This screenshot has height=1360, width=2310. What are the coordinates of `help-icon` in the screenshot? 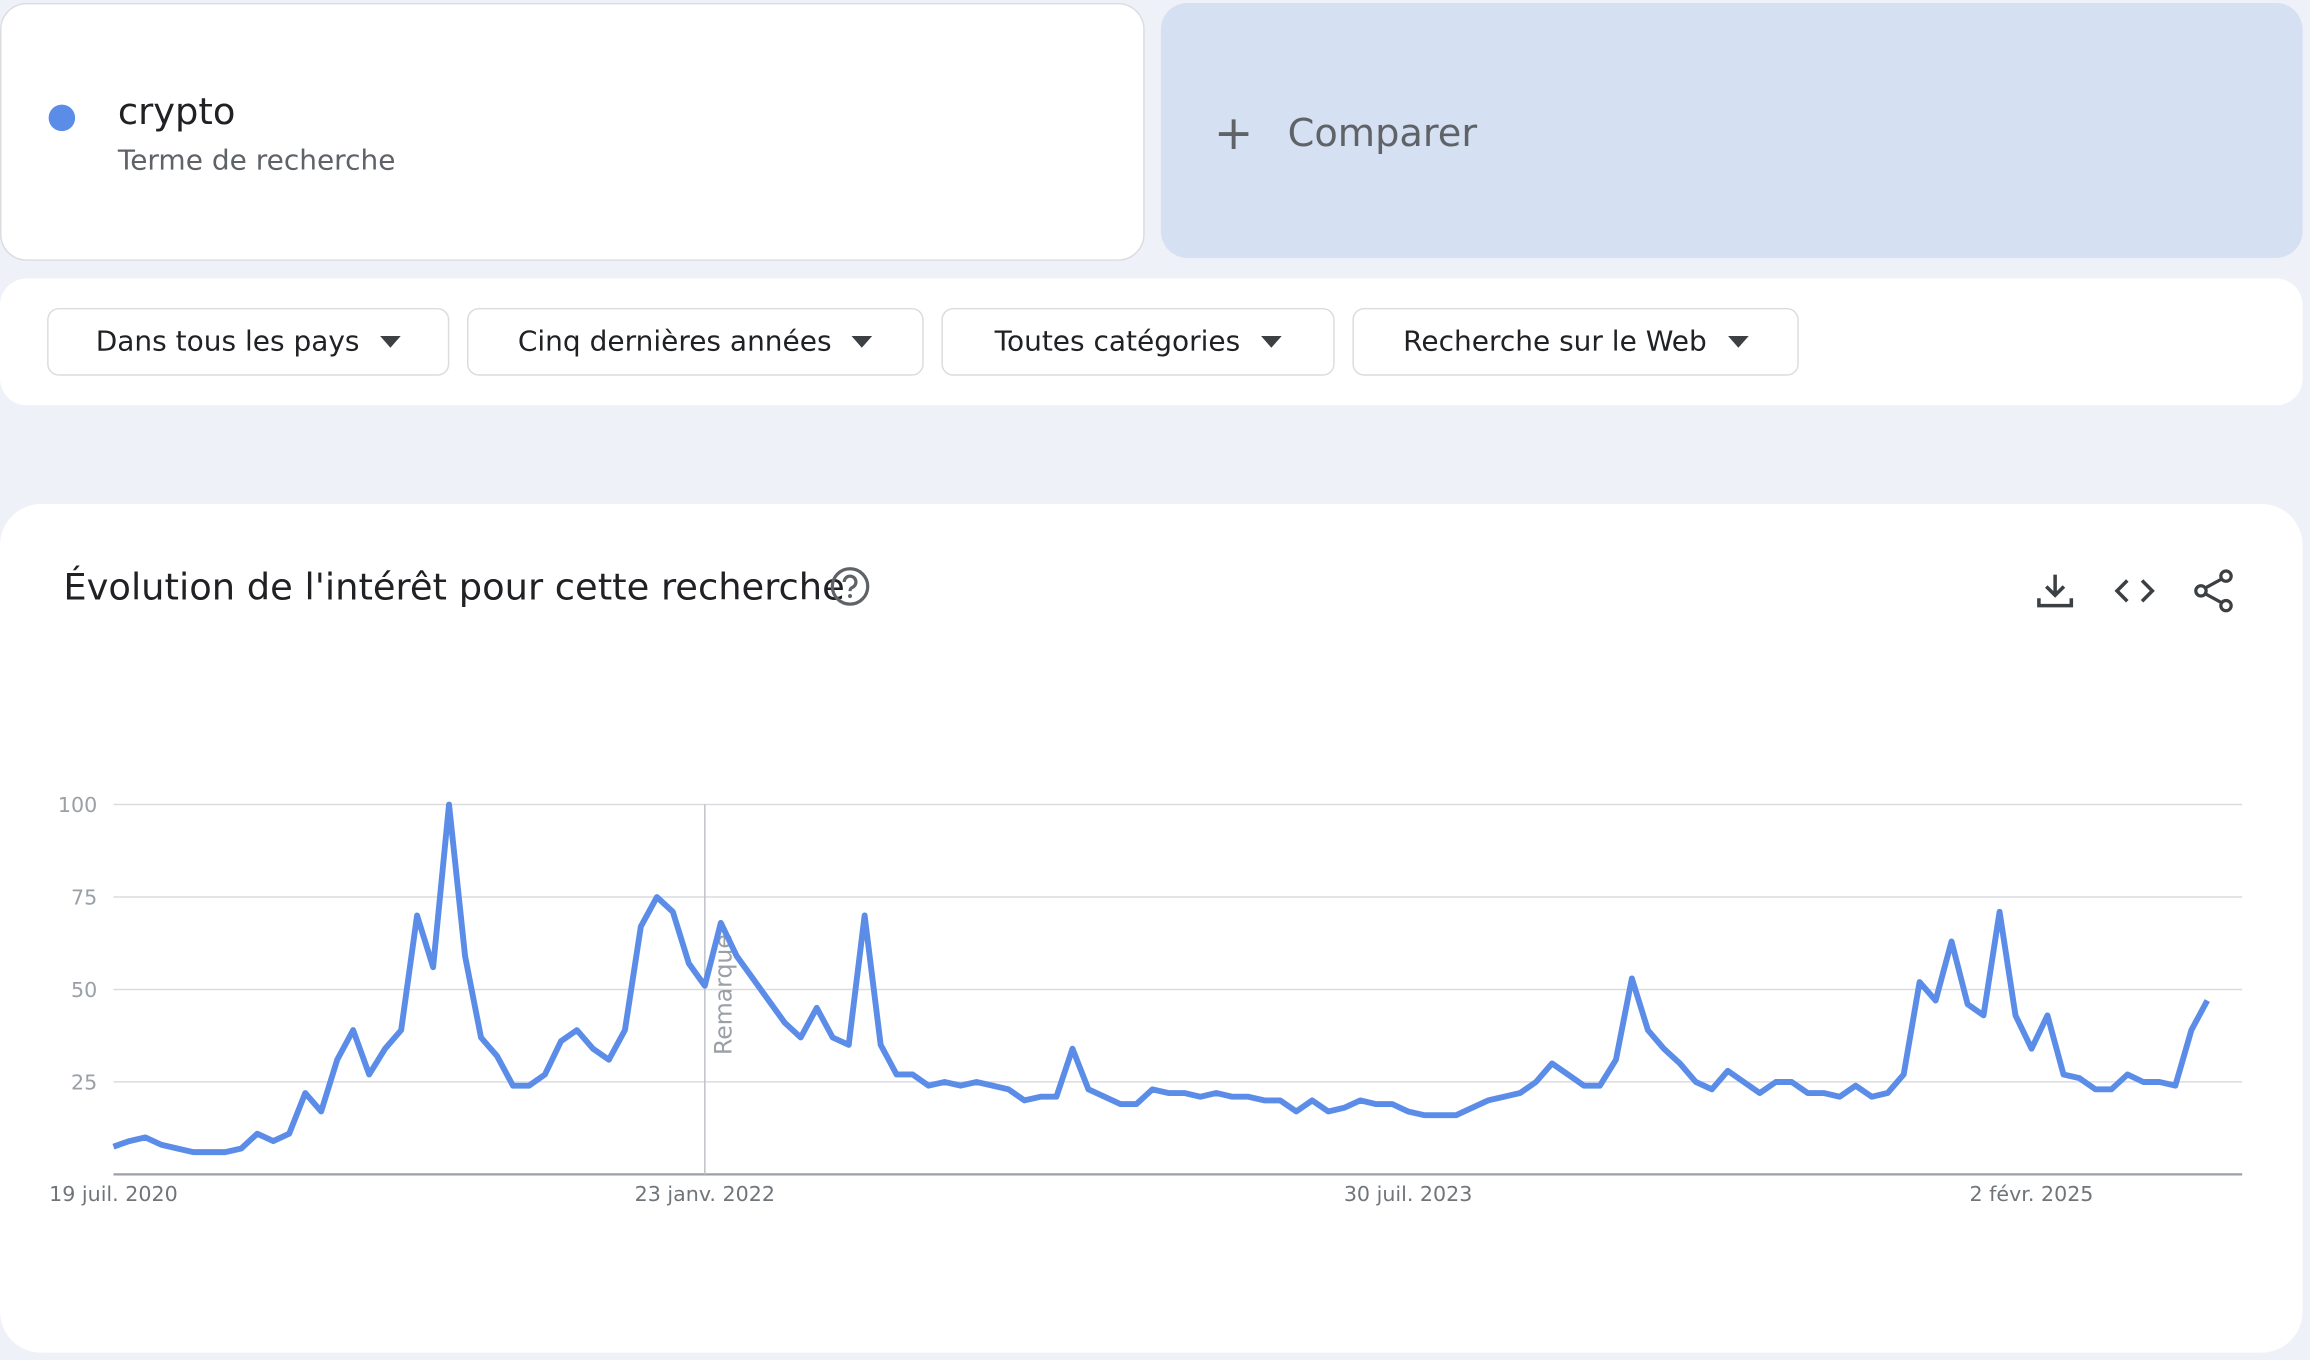 It's located at (850, 586).